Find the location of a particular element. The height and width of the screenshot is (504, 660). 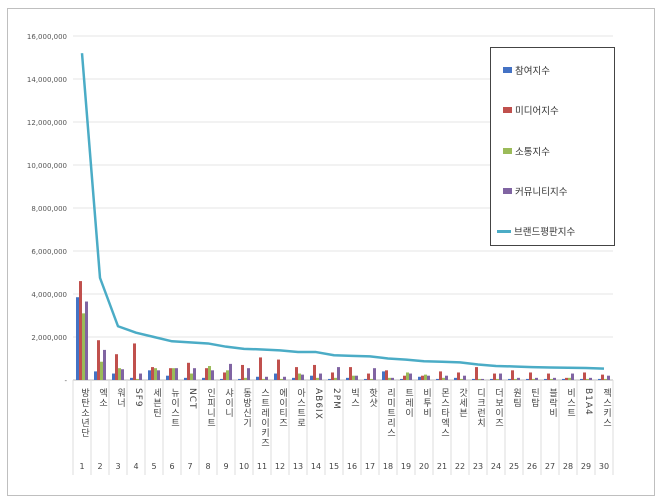

legend-item: 미디어지수 is located at coordinates (531, 110).